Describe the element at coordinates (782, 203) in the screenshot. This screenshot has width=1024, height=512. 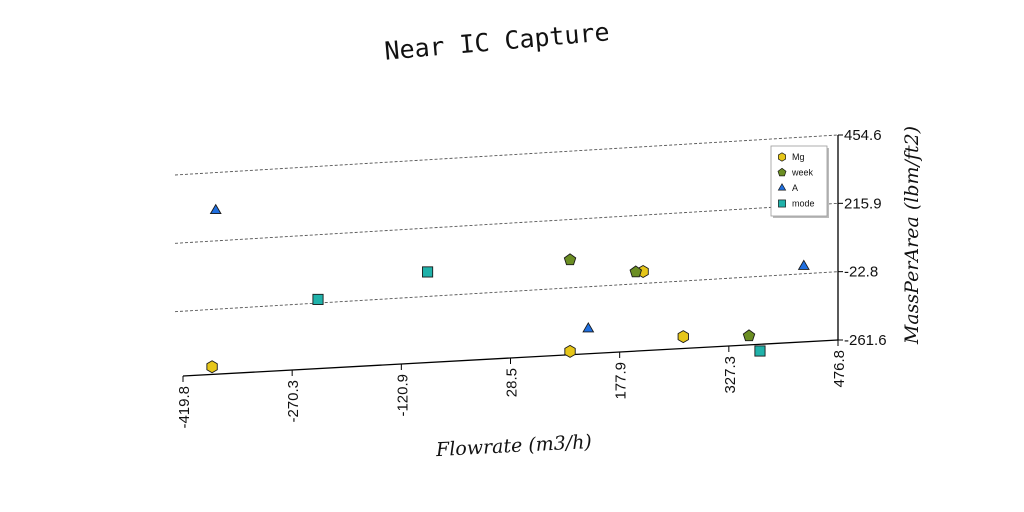
I see `legend-marker-mode` at that location.